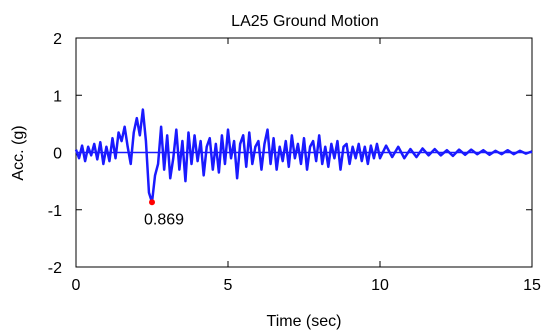 Image resolution: width=546 pixels, height=331 pixels. What do you see at coordinates (305, 21) in the screenshot?
I see `chart-title: LA25 Ground Motion` at bounding box center [305, 21].